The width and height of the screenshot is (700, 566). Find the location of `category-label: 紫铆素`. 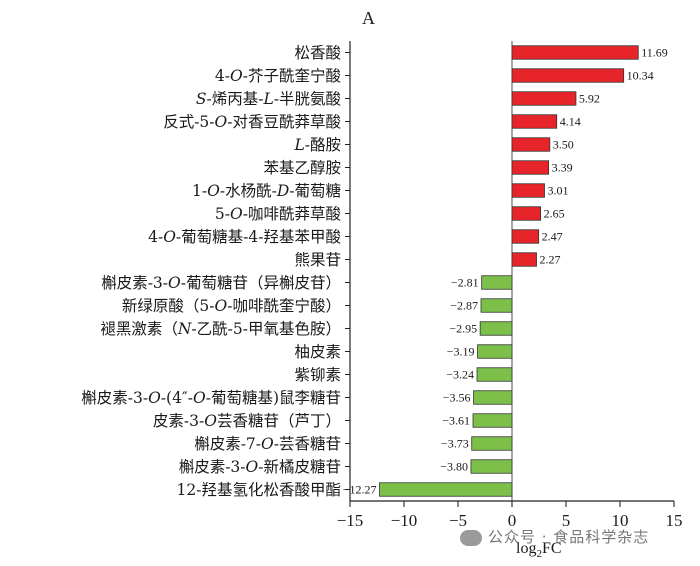

category-label: 紫铆素 is located at coordinates (317, 375).